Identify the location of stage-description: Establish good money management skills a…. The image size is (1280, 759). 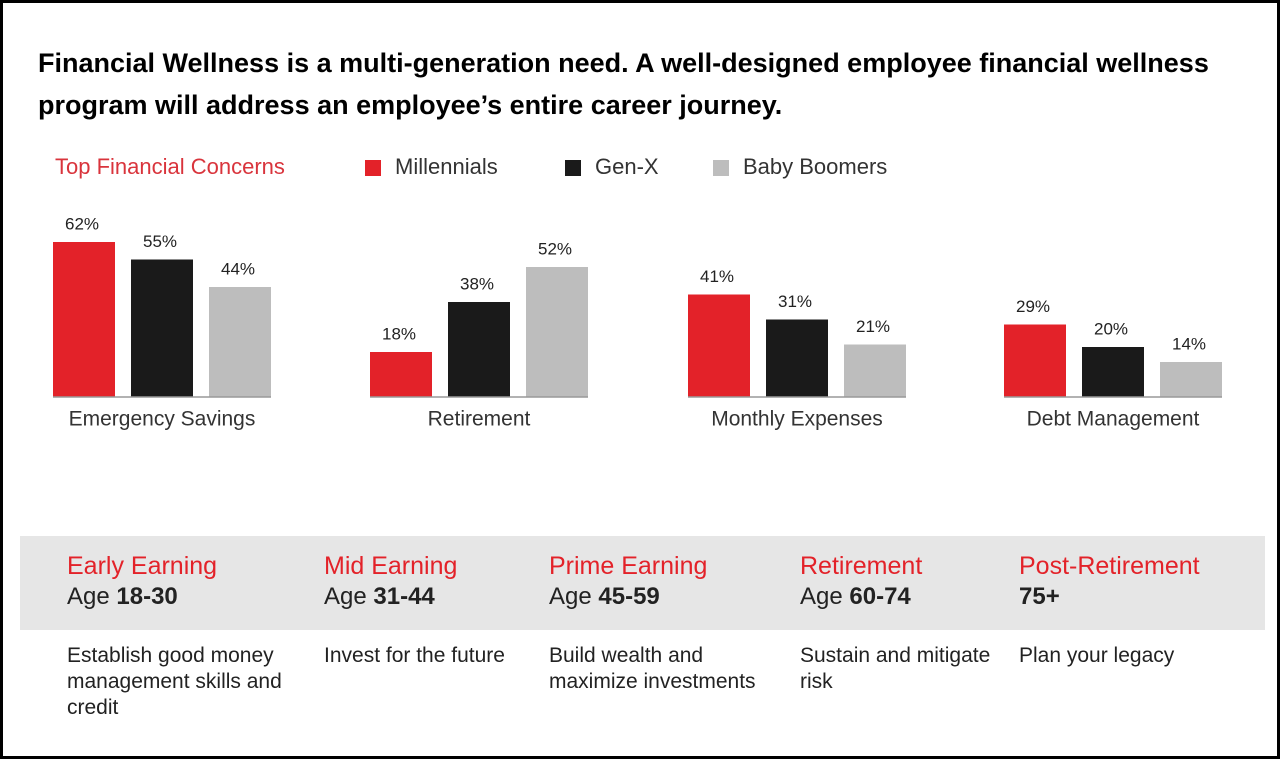
(174, 681).